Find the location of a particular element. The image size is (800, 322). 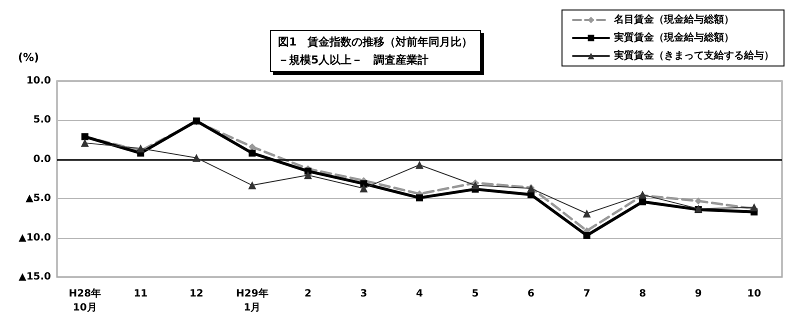

x-tick-label: 8 is located at coordinates (642, 294).